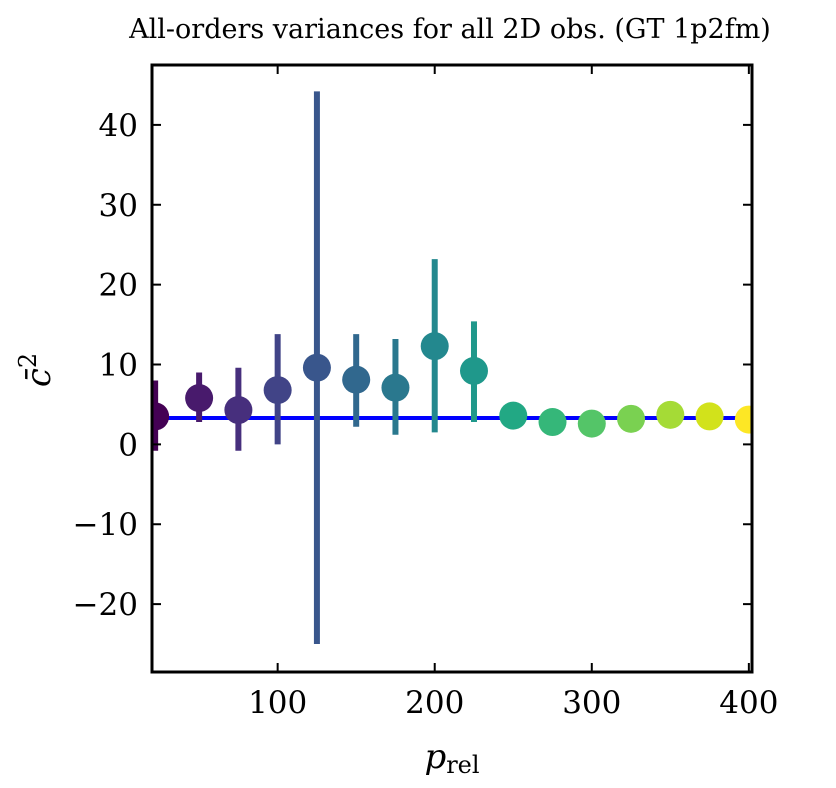 Image resolution: width=836 pixels, height=788 pixels. I want to click on x-tick-label: 300, so click(591, 703).